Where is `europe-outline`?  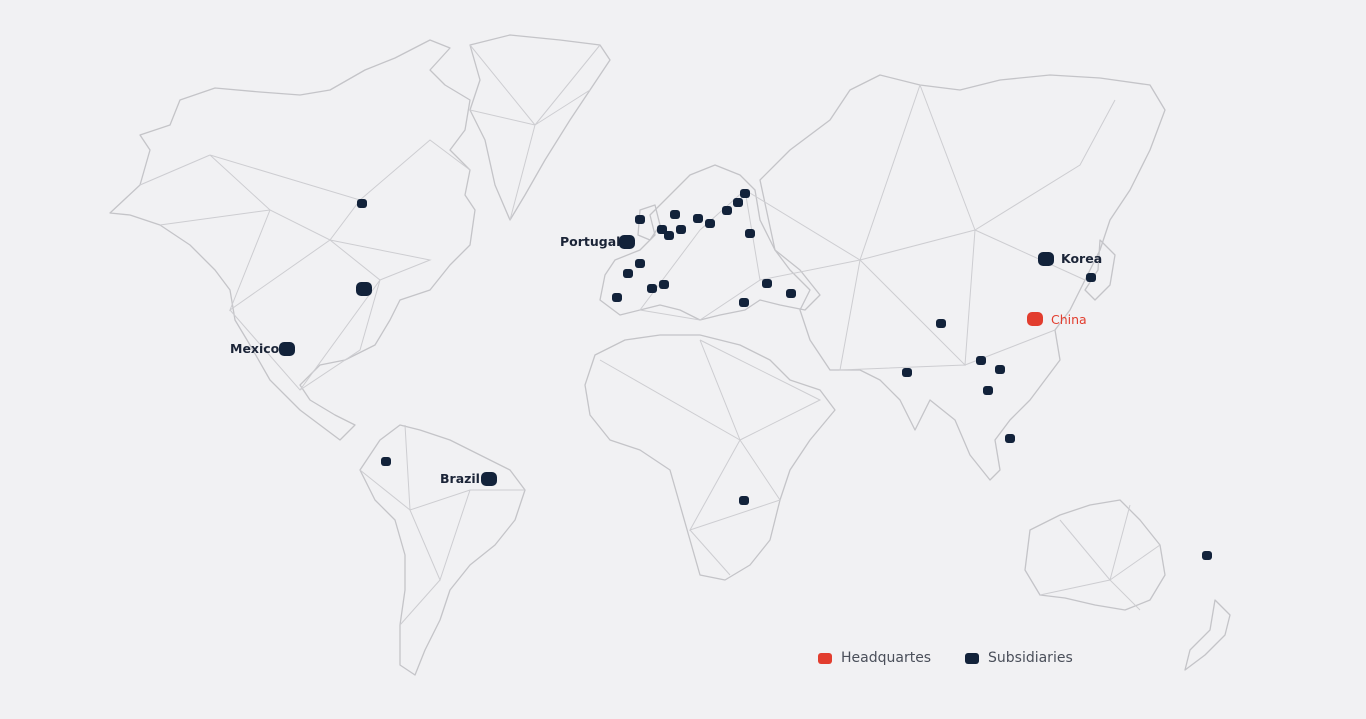 europe-outline is located at coordinates (710, 242).